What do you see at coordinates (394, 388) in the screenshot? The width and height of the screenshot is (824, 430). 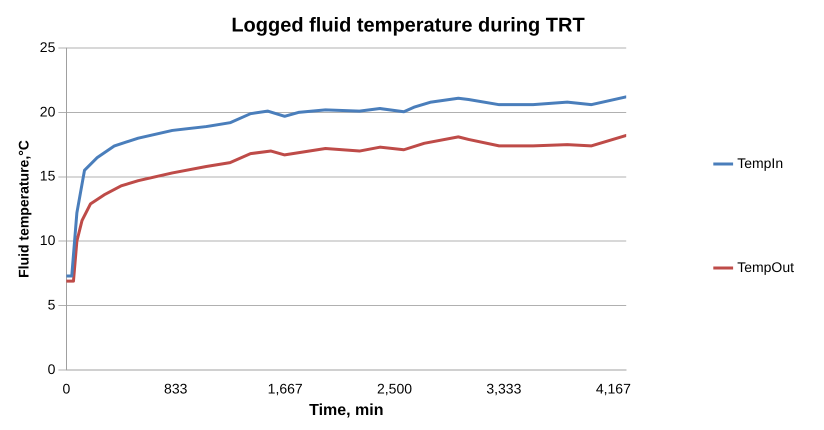 I see `x-tick-label: 2,500` at bounding box center [394, 388].